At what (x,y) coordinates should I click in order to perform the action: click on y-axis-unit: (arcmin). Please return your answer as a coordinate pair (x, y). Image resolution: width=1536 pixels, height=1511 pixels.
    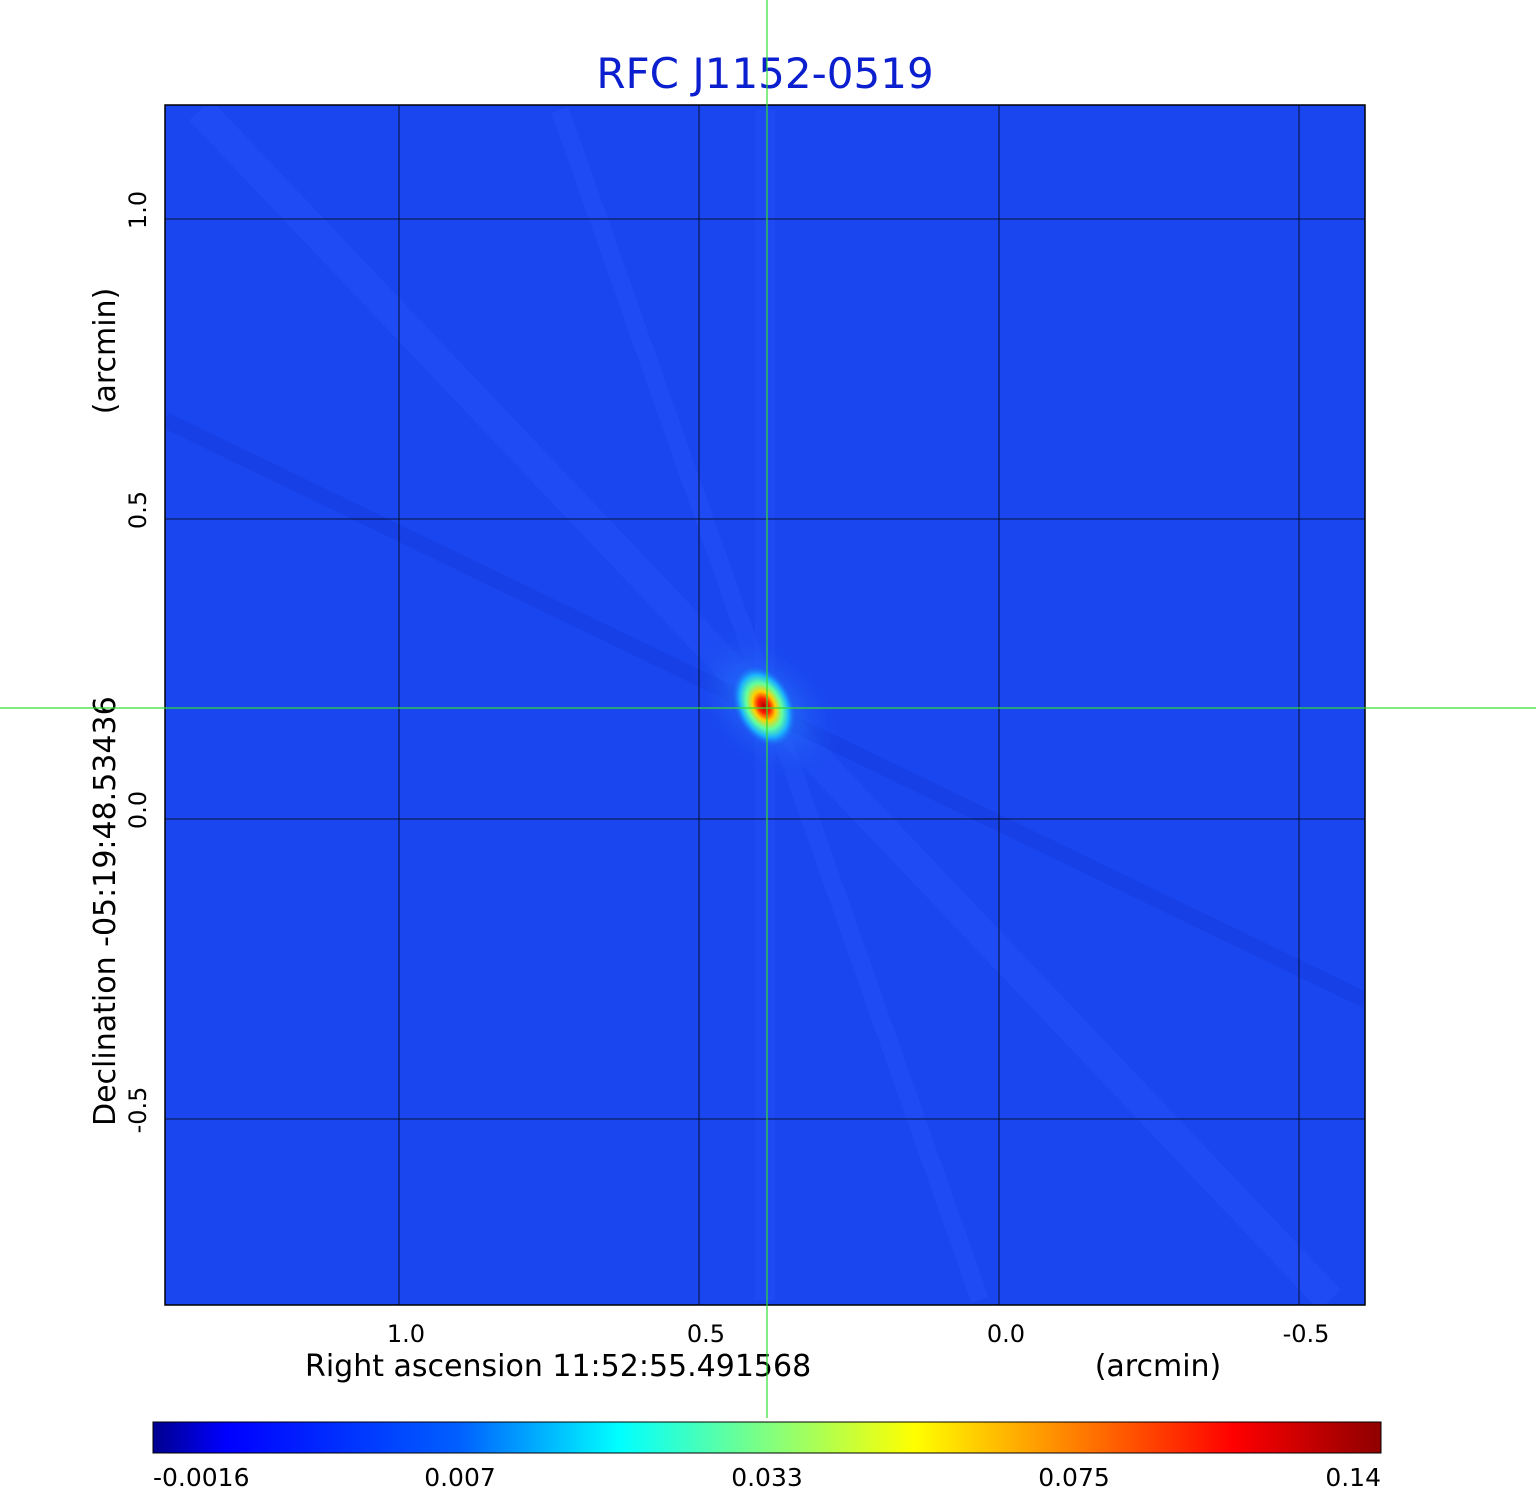
    Looking at the image, I should click on (105, 351).